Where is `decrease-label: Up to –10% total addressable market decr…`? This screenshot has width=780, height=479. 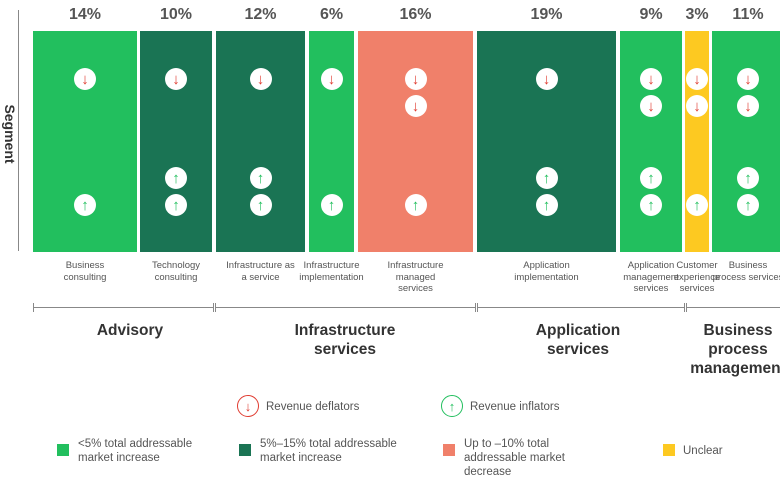
decrease-label: Up to –10% total addressable market decr… is located at coordinates (514, 458).